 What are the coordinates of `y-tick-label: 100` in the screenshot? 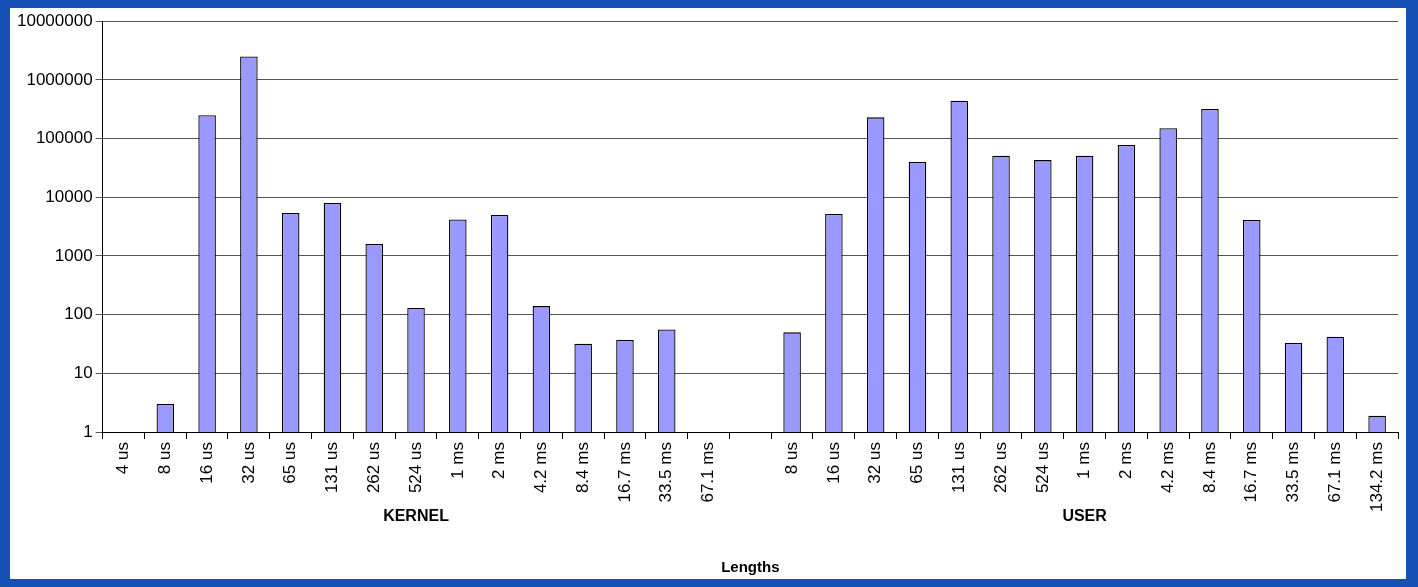 It's located at (78, 314).